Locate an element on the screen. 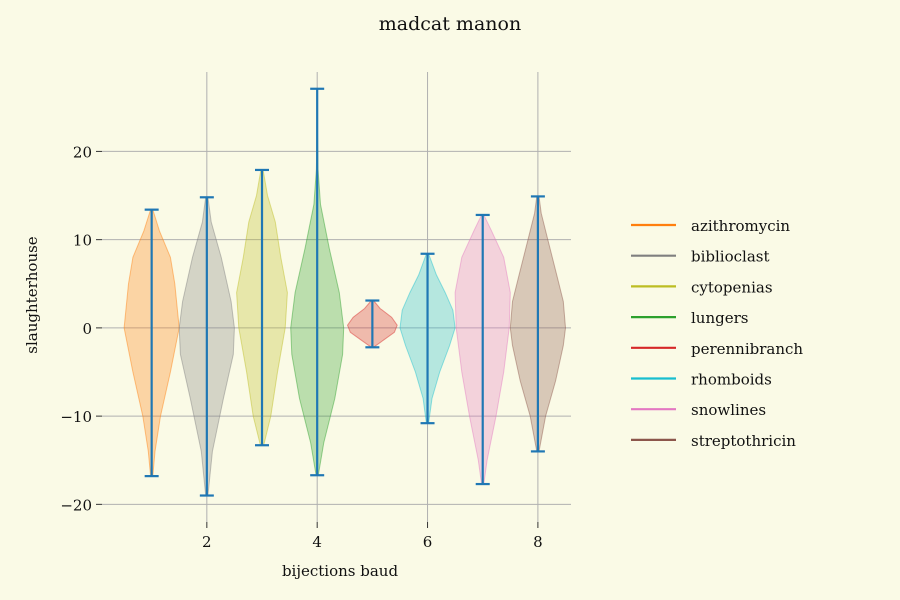  legend-label: snowlines is located at coordinates (728, 410).